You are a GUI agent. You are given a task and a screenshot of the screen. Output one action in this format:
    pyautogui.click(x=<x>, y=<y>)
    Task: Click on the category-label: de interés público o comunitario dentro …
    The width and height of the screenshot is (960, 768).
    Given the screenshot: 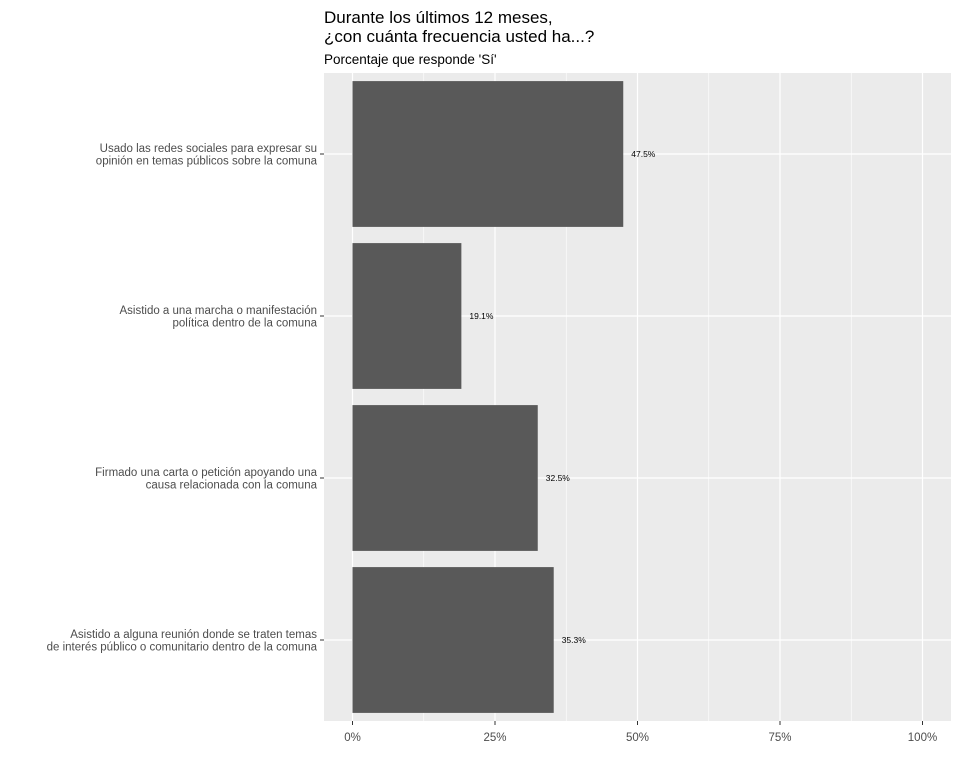 What is the action you would take?
    pyautogui.click(x=182, y=647)
    